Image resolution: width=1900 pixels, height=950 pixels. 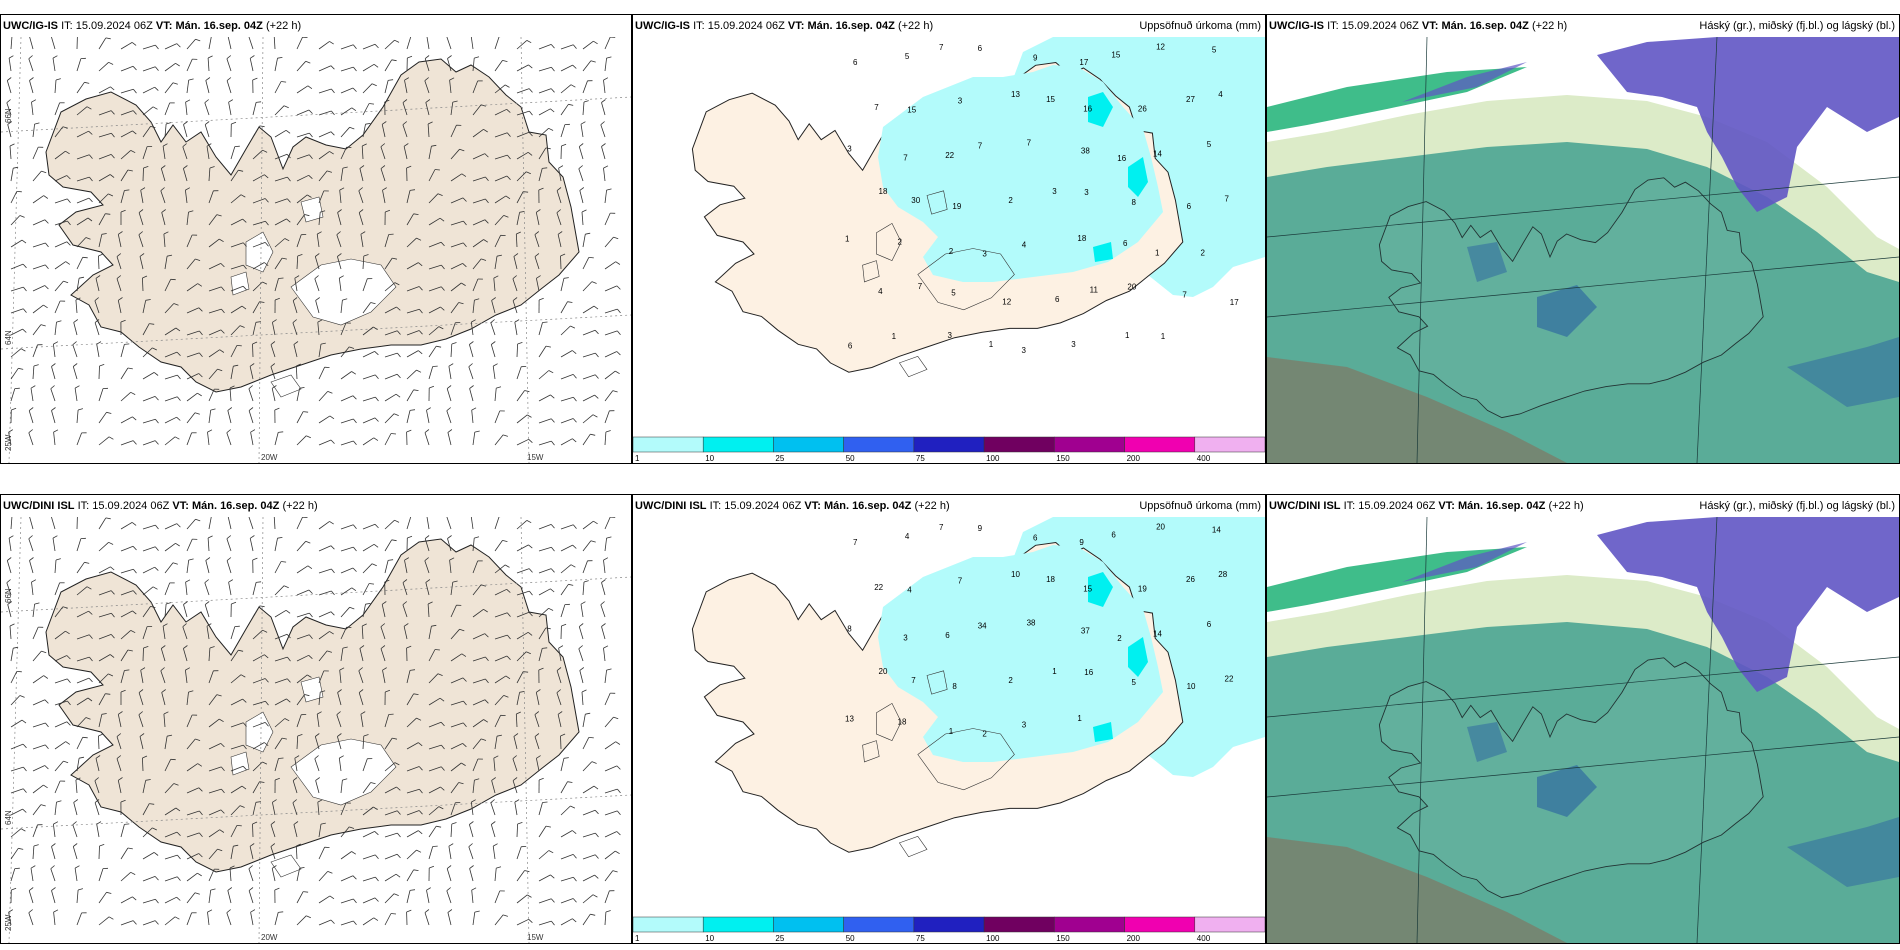 What do you see at coordinates (984, 733) in the screenshot?
I see `precip-value: 2` at bounding box center [984, 733].